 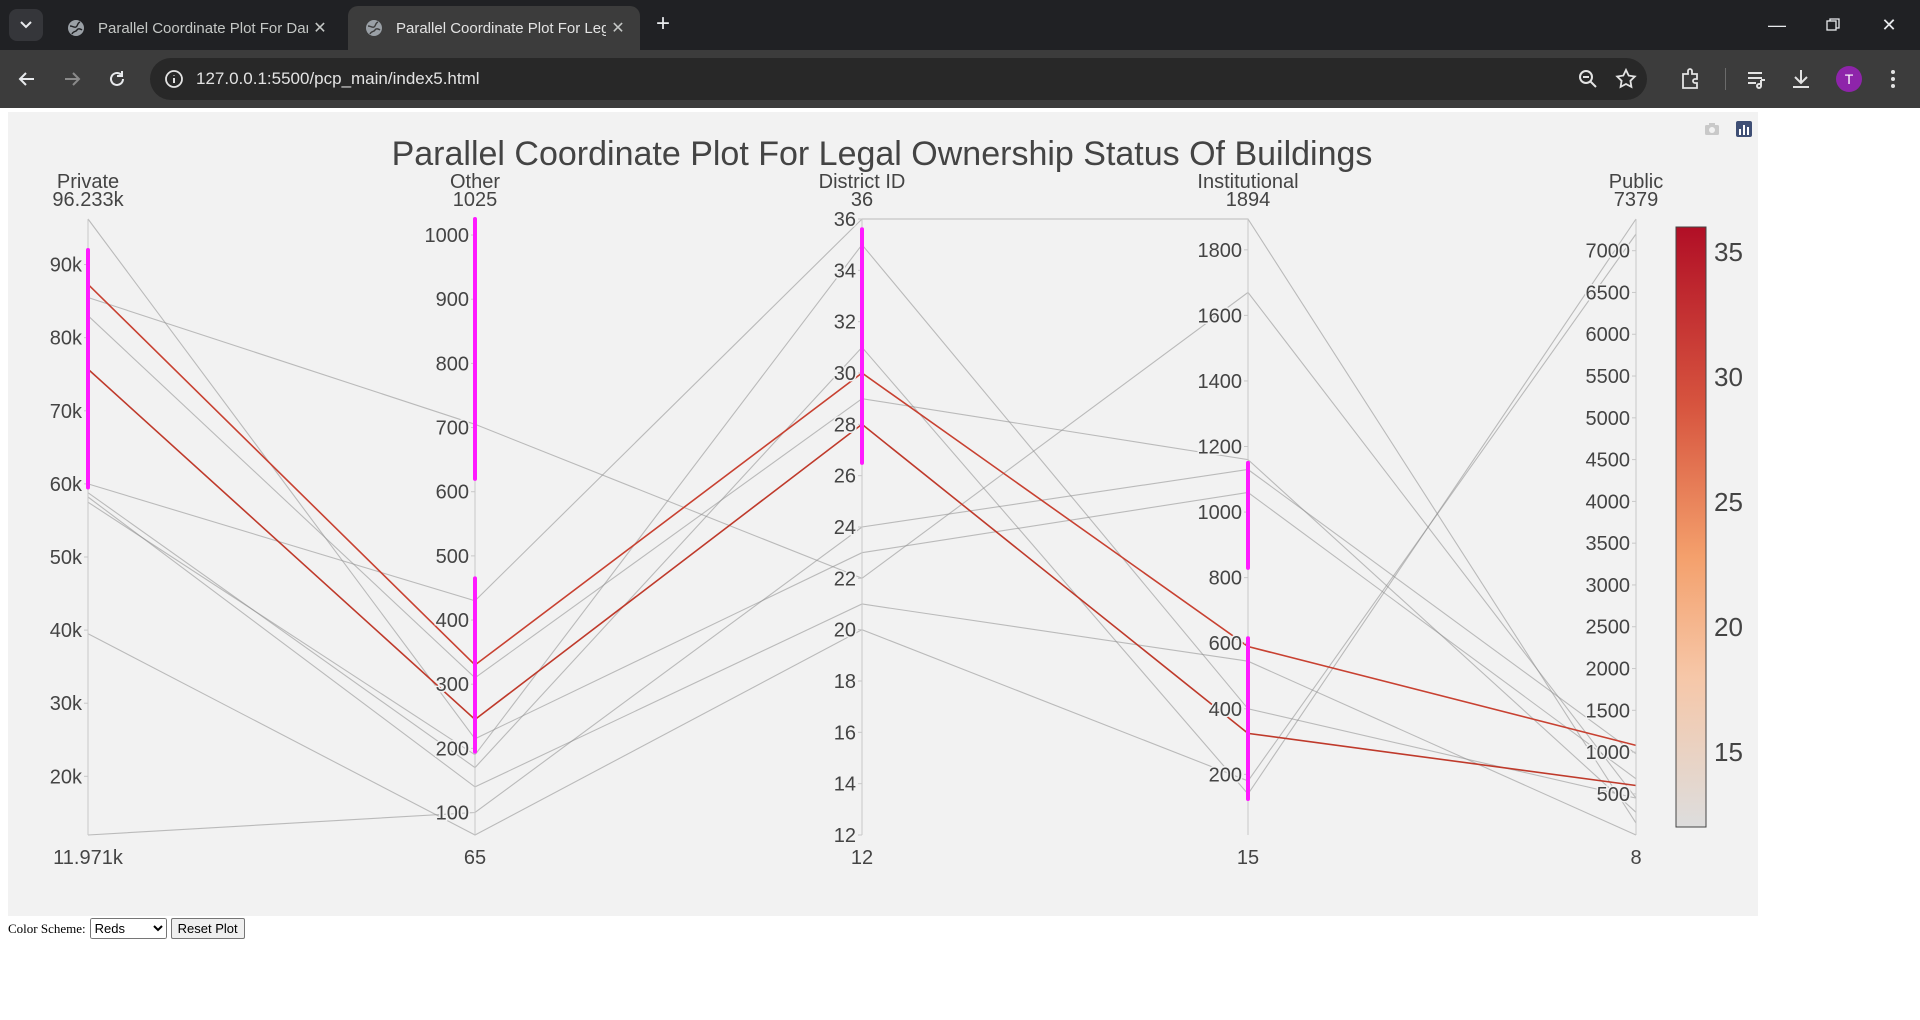 I want to click on more-menu-icon, so click(x=1893, y=79).